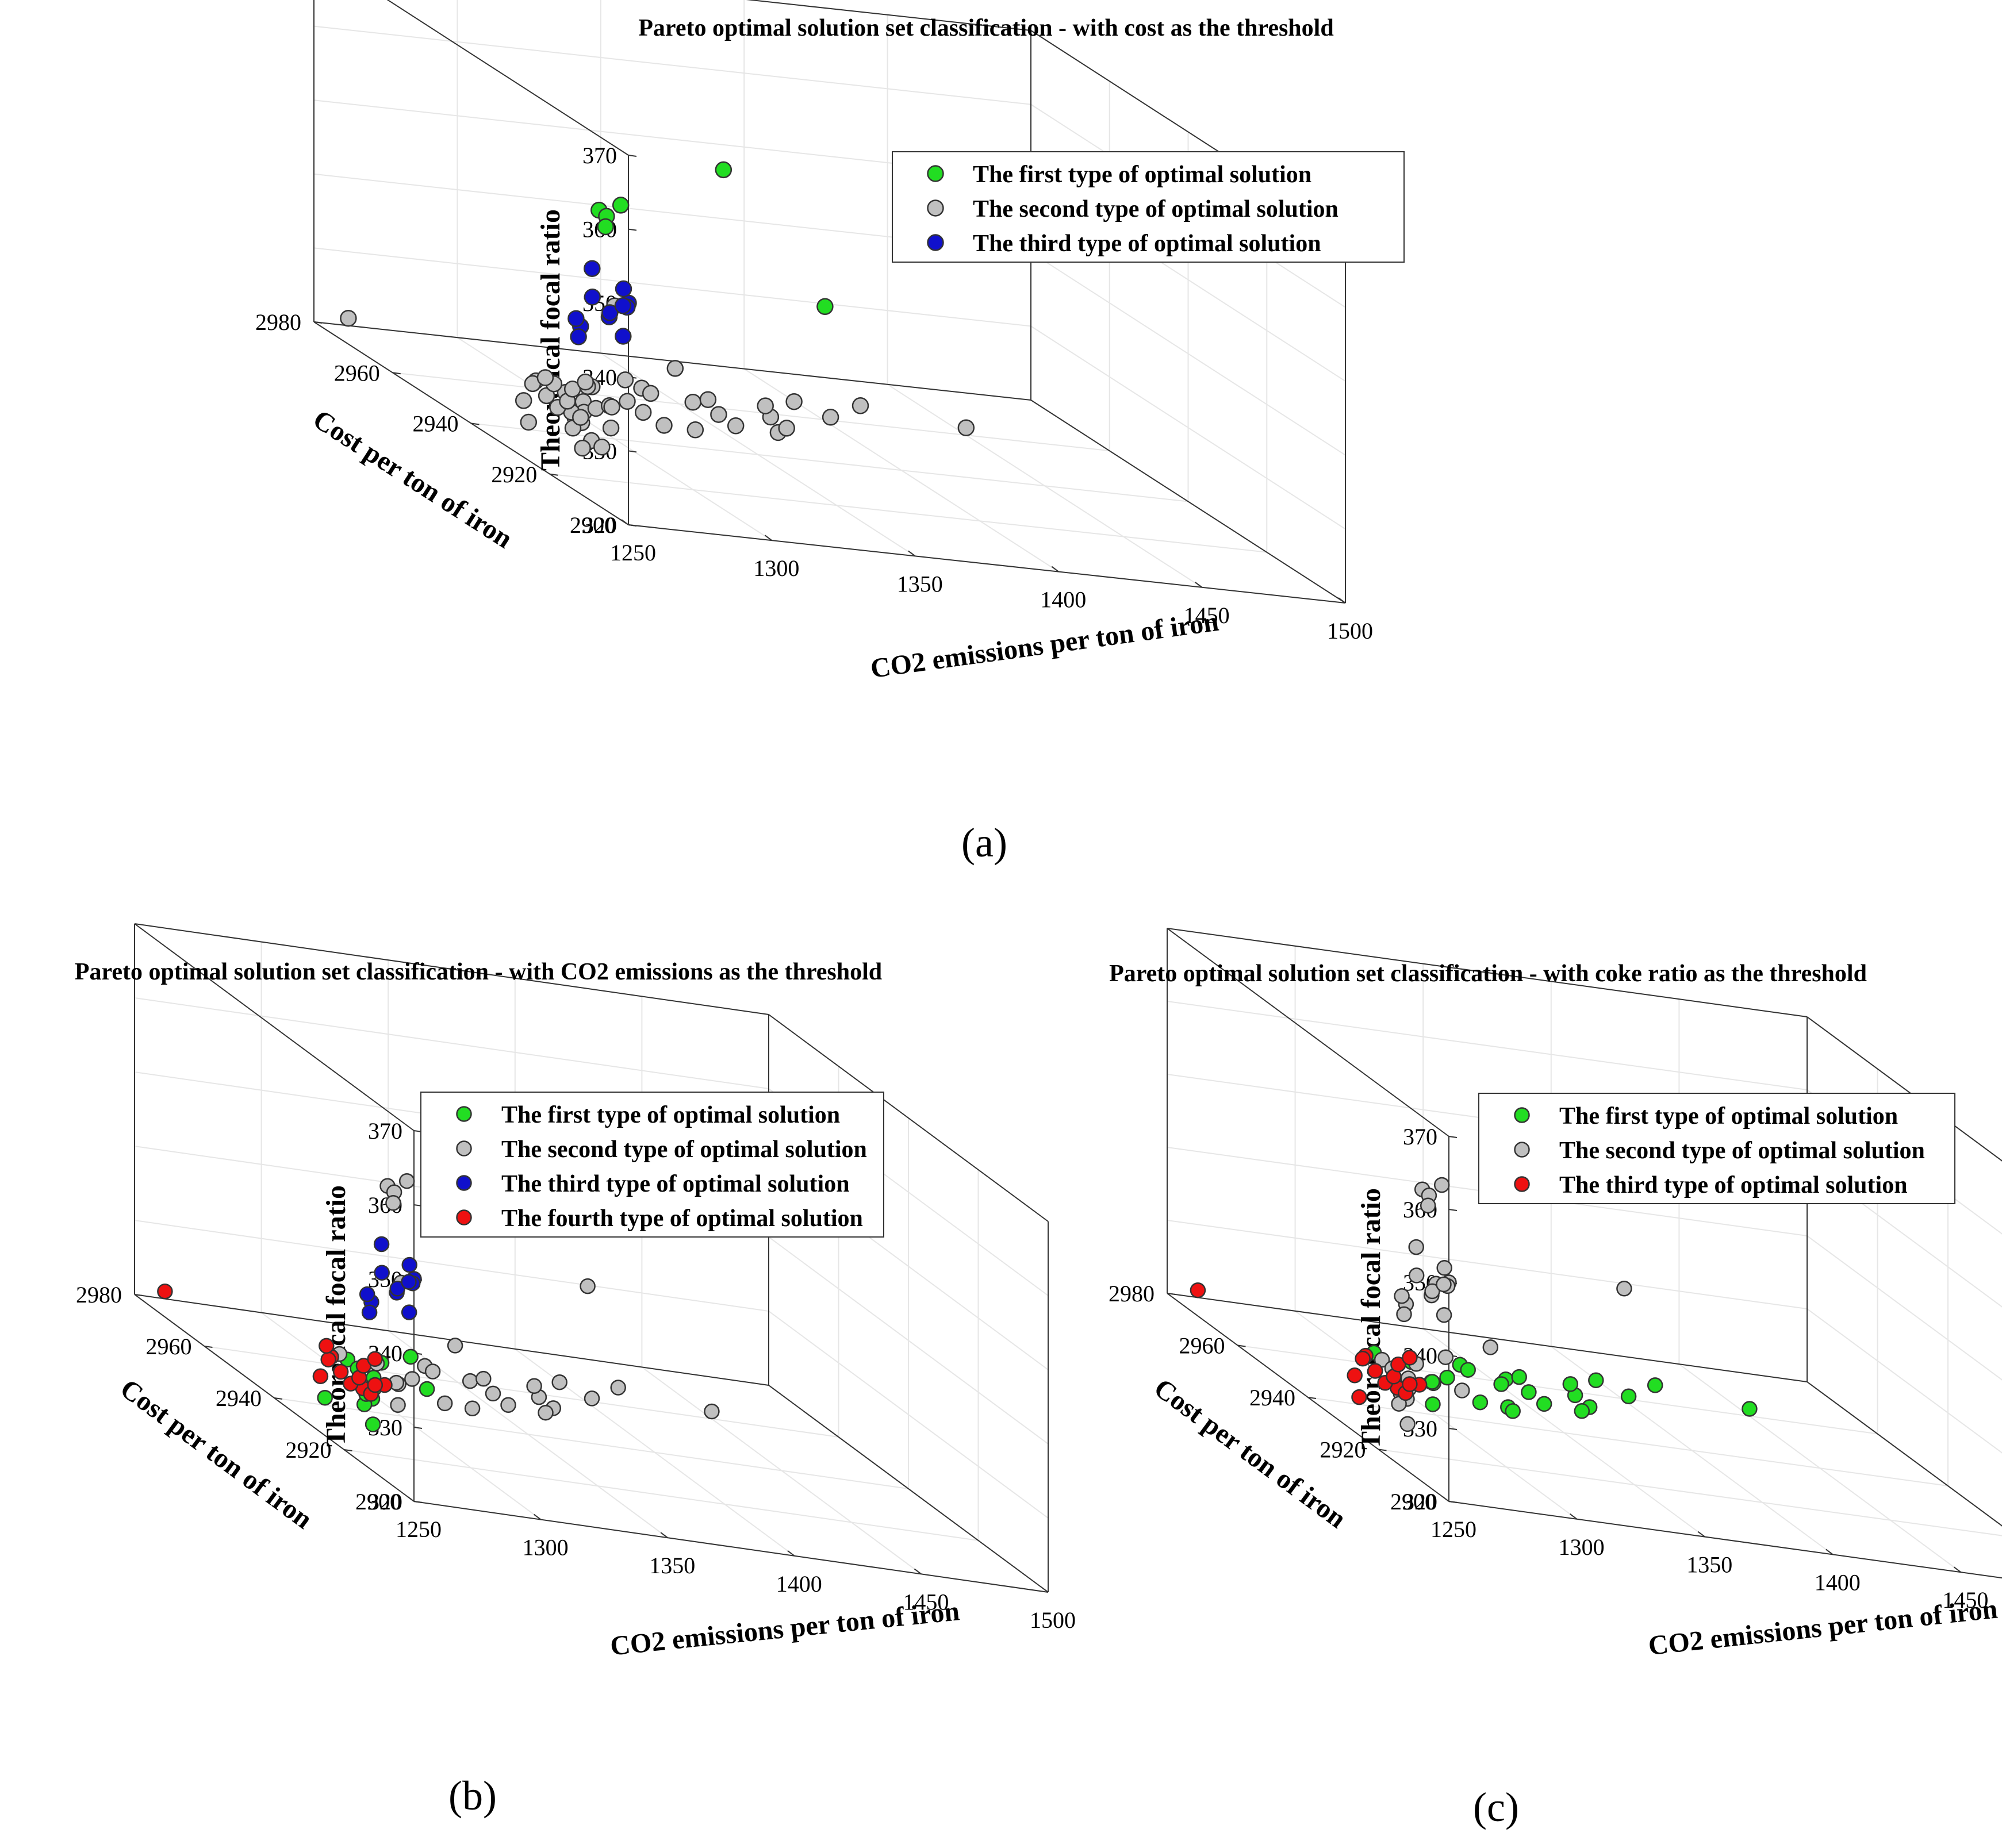 This screenshot has width=2002, height=1848. I want to click on y-tick-label: 2960, so click(169, 1346).